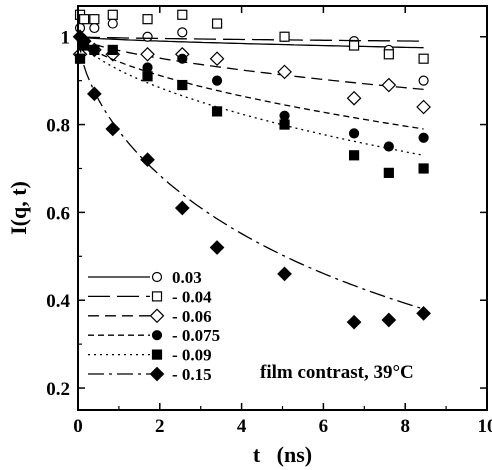 The width and height of the screenshot is (492, 470). I want to click on legend-entry: 0.03, so click(145, 277).